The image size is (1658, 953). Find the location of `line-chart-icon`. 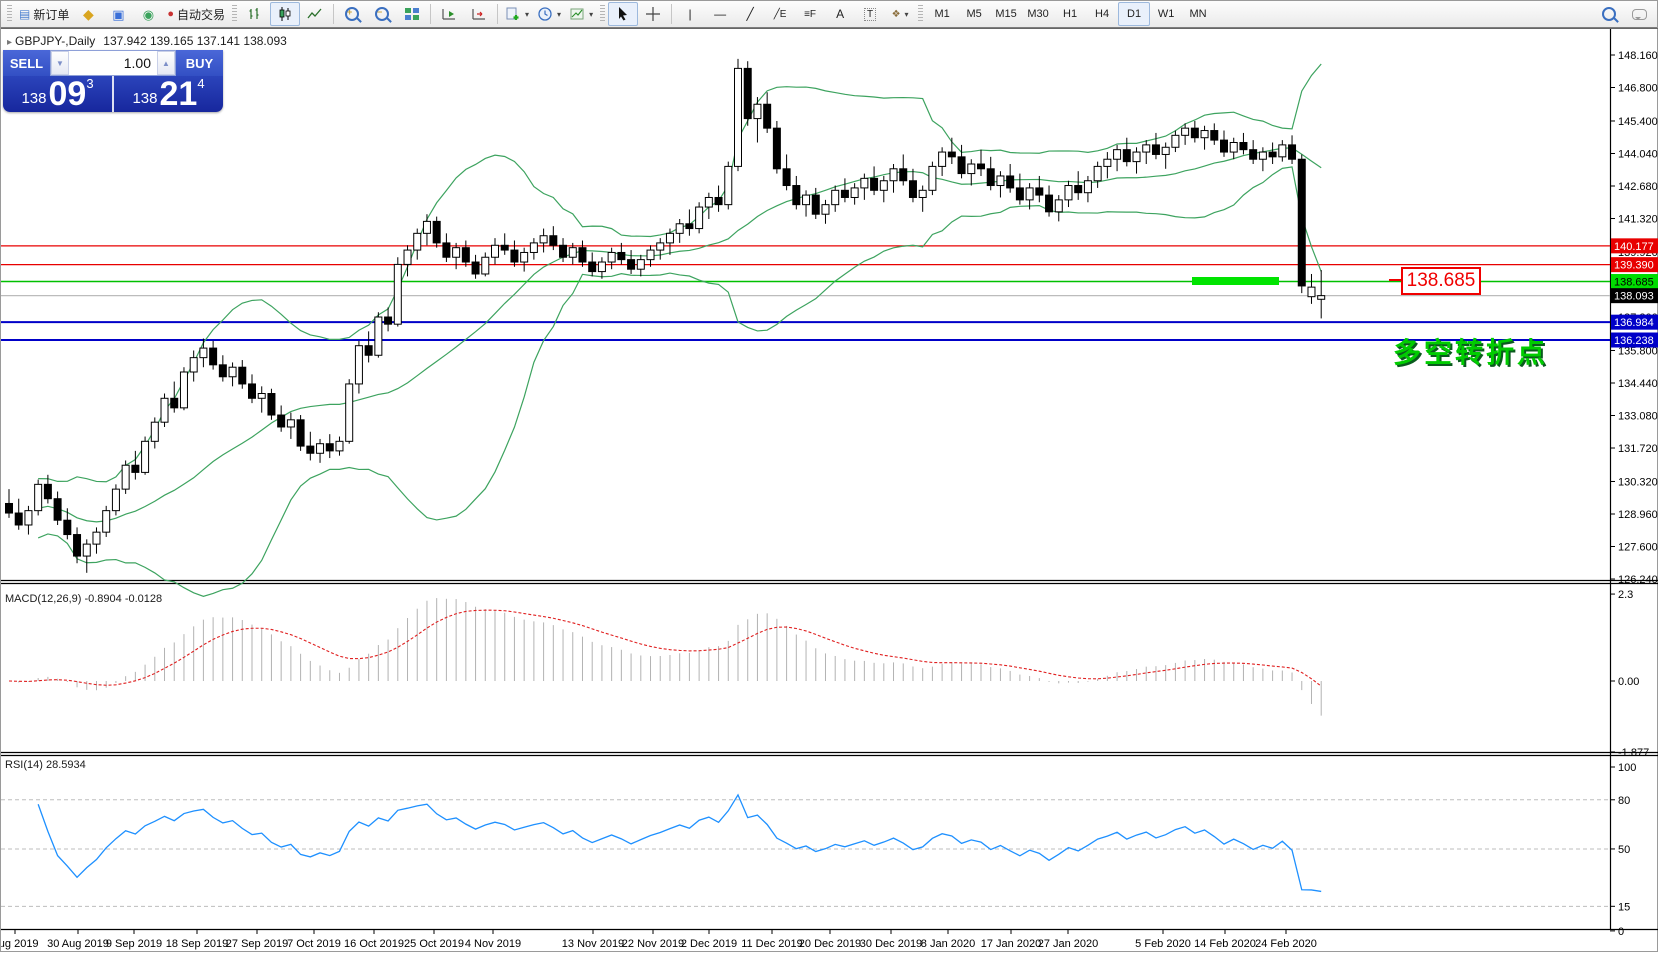

line-chart-icon is located at coordinates (314, 13).